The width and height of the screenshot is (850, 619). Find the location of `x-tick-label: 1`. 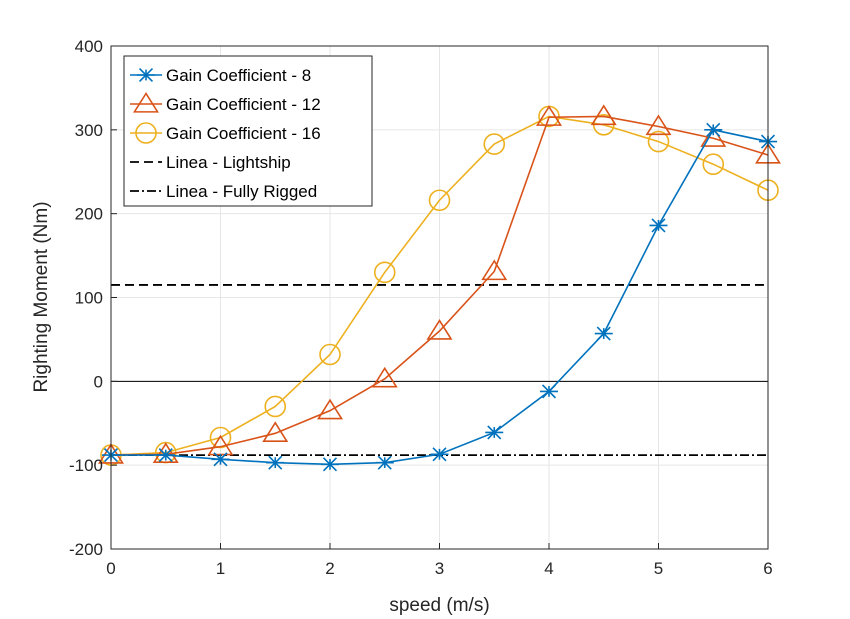

x-tick-label: 1 is located at coordinates (220, 568).